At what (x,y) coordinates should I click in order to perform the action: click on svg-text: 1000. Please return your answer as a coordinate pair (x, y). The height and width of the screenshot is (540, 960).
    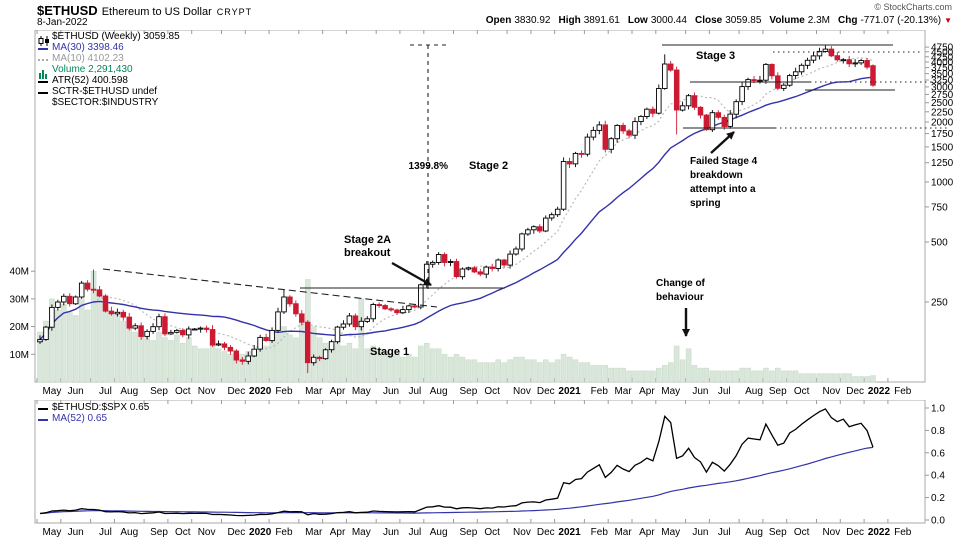
    Looking at the image, I should click on (942, 183).